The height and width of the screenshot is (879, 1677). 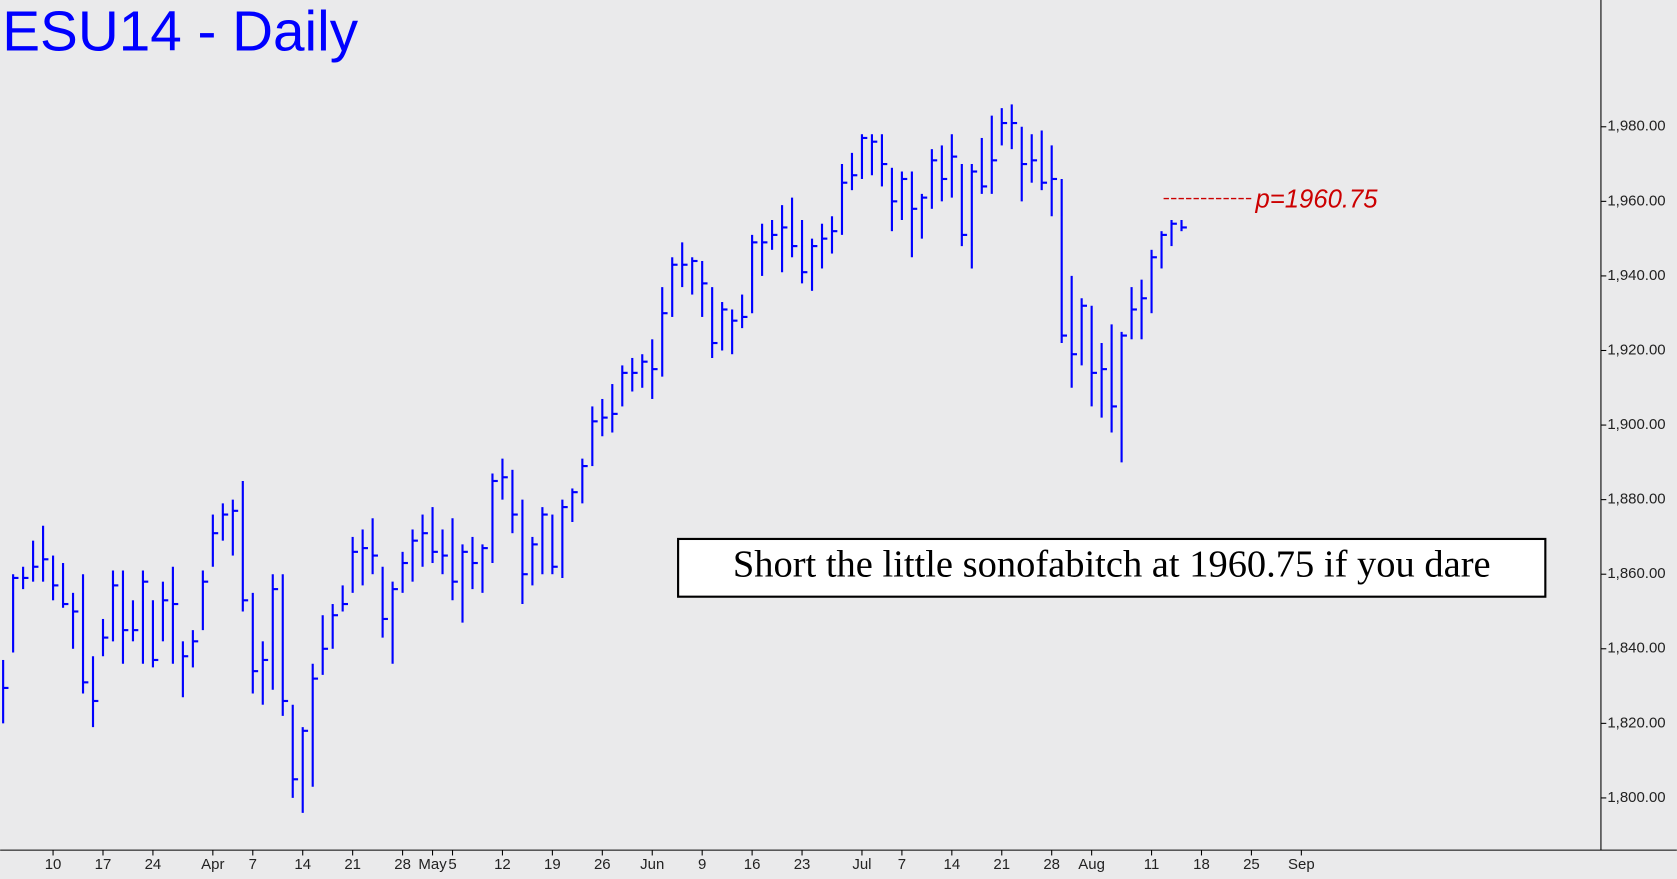 What do you see at coordinates (1636, 275) in the screenshot?
I see `y-tick-label: 1,940.00` at bounding box center [1636, 275].